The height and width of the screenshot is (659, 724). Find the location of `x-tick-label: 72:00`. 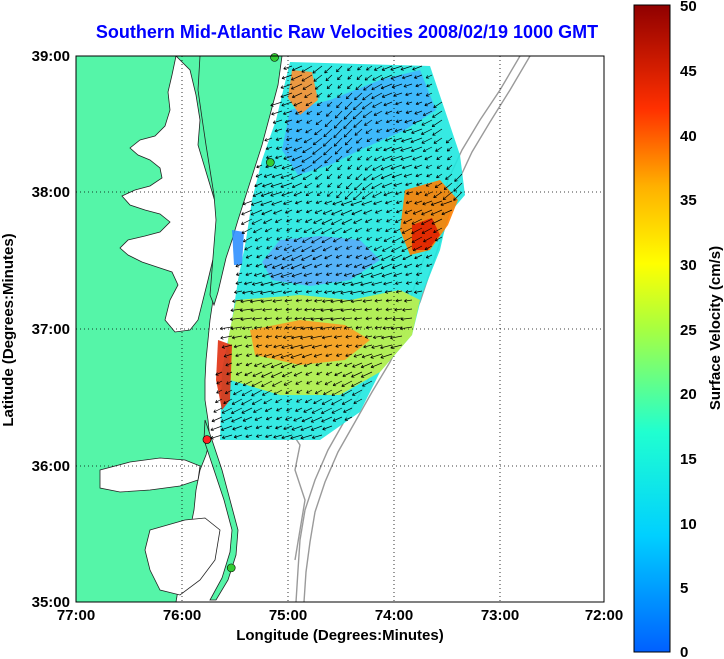

x-tick-label: 72:00 is located at coordinates (604, 615).